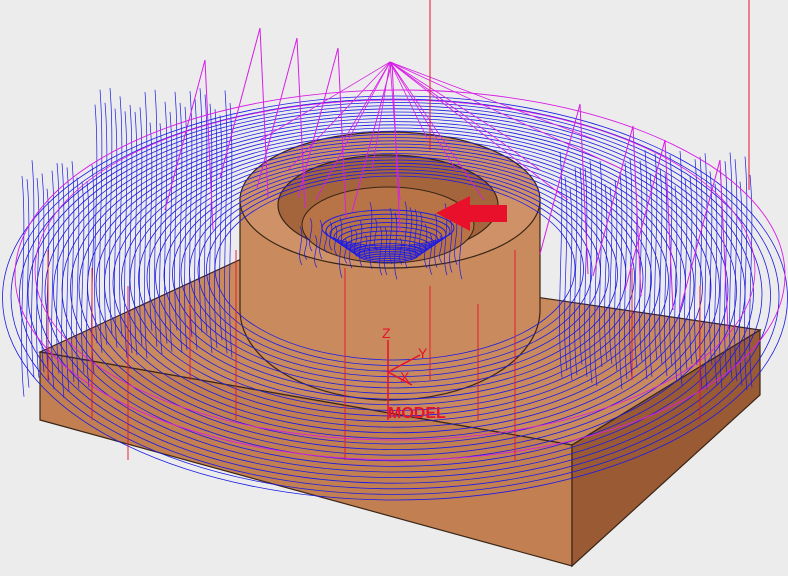  What do you see at coordinates (423, 353) in the screenshot?
I see `y-axis-label: Y` at bounding box center [423, 353].